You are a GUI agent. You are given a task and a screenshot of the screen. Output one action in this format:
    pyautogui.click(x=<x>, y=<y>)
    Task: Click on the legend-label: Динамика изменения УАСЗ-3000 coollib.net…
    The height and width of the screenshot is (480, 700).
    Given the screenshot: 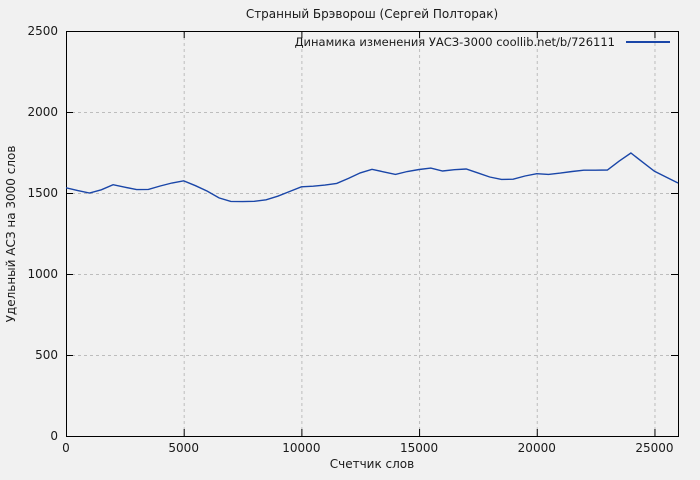 What is the action you would take?
    pyautogui.click(x=454, y=42)
    